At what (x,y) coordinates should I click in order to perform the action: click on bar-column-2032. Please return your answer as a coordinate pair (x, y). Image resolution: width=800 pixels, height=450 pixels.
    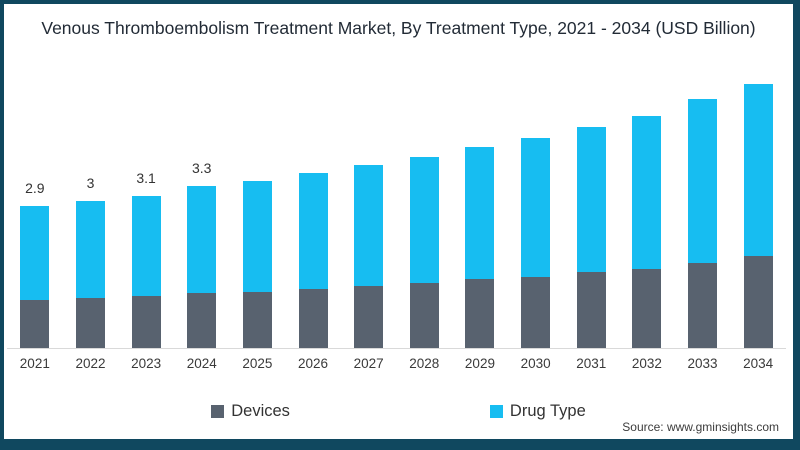
    Looking at the image, I should click on (647, 206).